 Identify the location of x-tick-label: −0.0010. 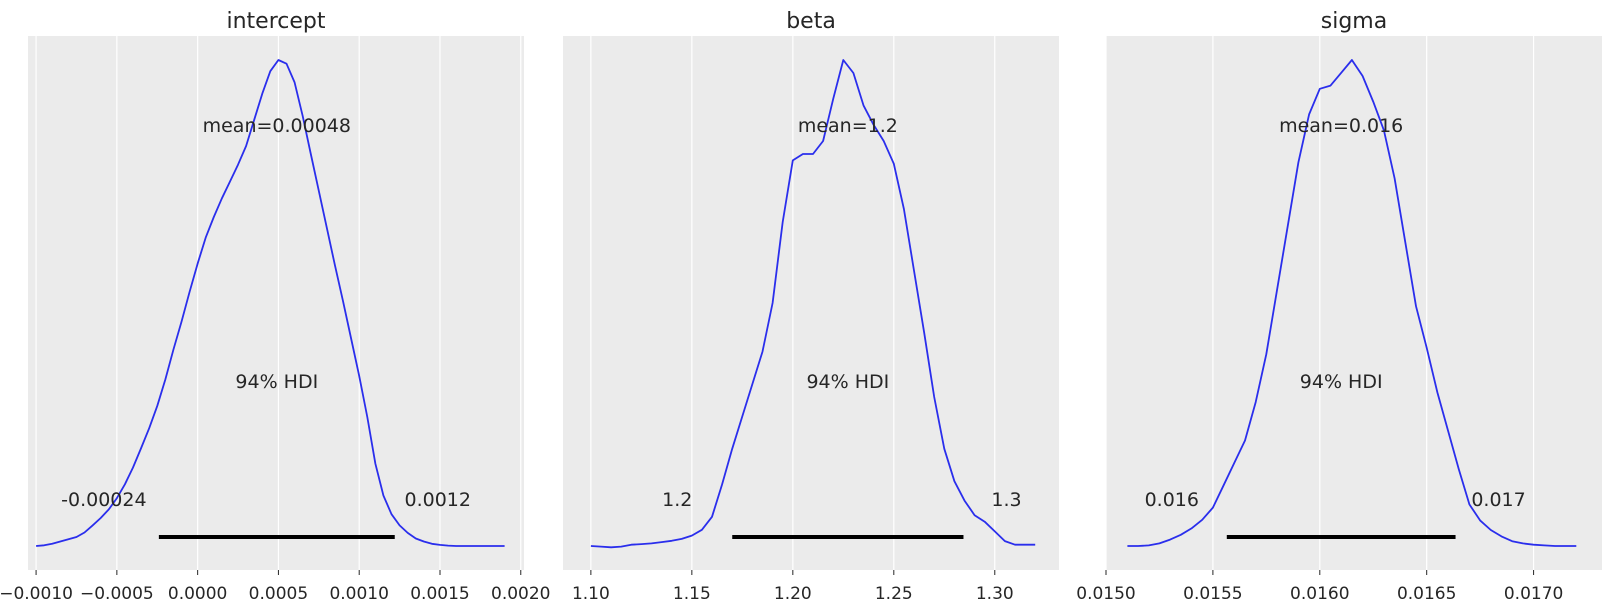
(36, 594).